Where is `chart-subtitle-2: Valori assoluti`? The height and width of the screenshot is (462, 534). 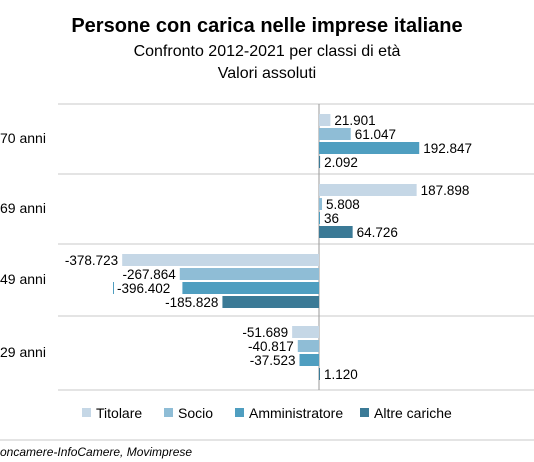 chart-subtitle-2: Valori assoluti is located at coordinates (267, 73).